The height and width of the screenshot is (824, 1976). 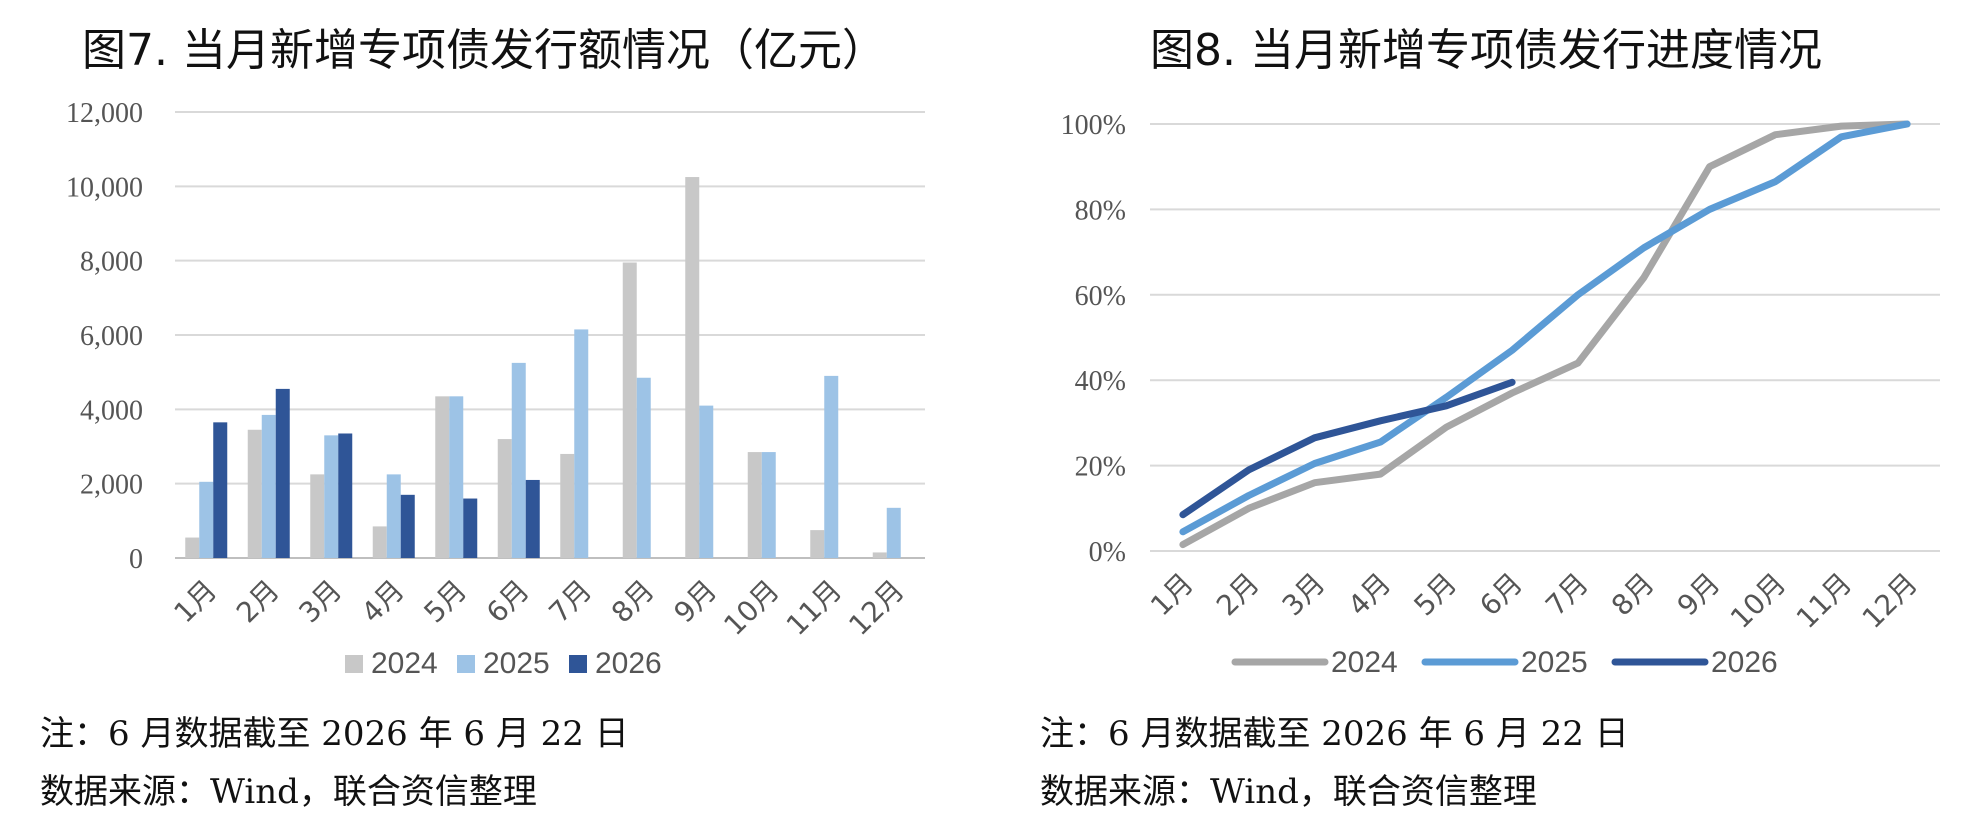 I want to click on y-tick-label: 0%, so click(x=1107, y=552).